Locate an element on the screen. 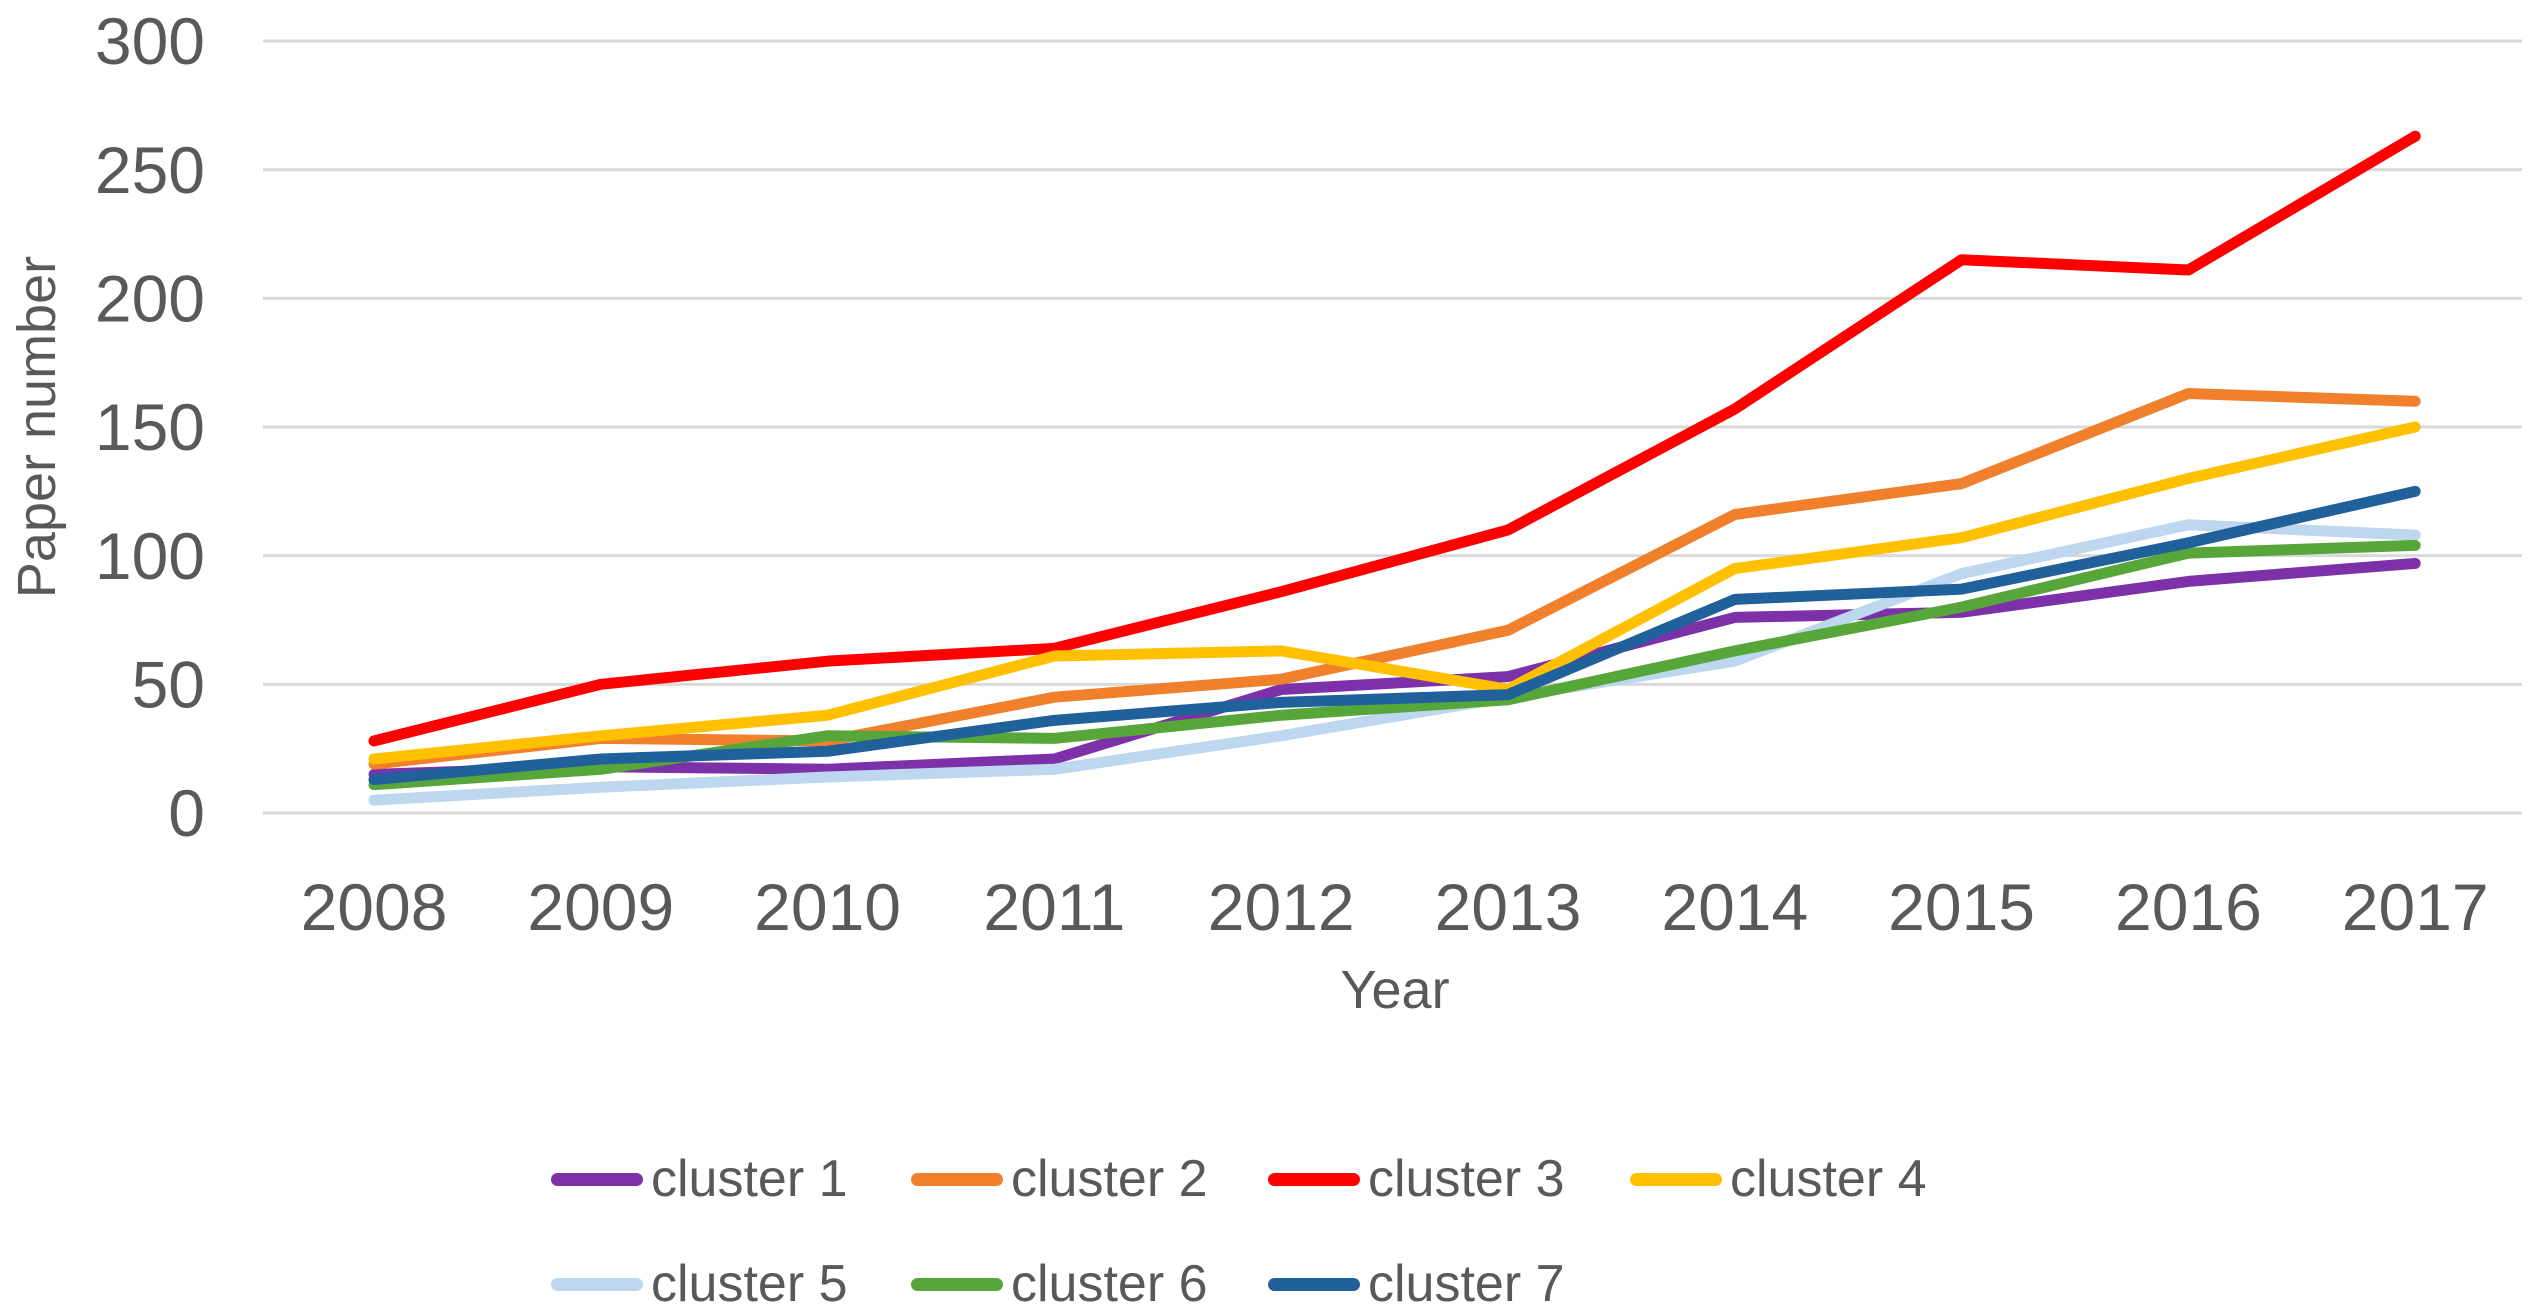 This screenshot has width=2538, height=1312. legend-item-cluster-1: cluster 1 is located at coordinates (699, 1179).